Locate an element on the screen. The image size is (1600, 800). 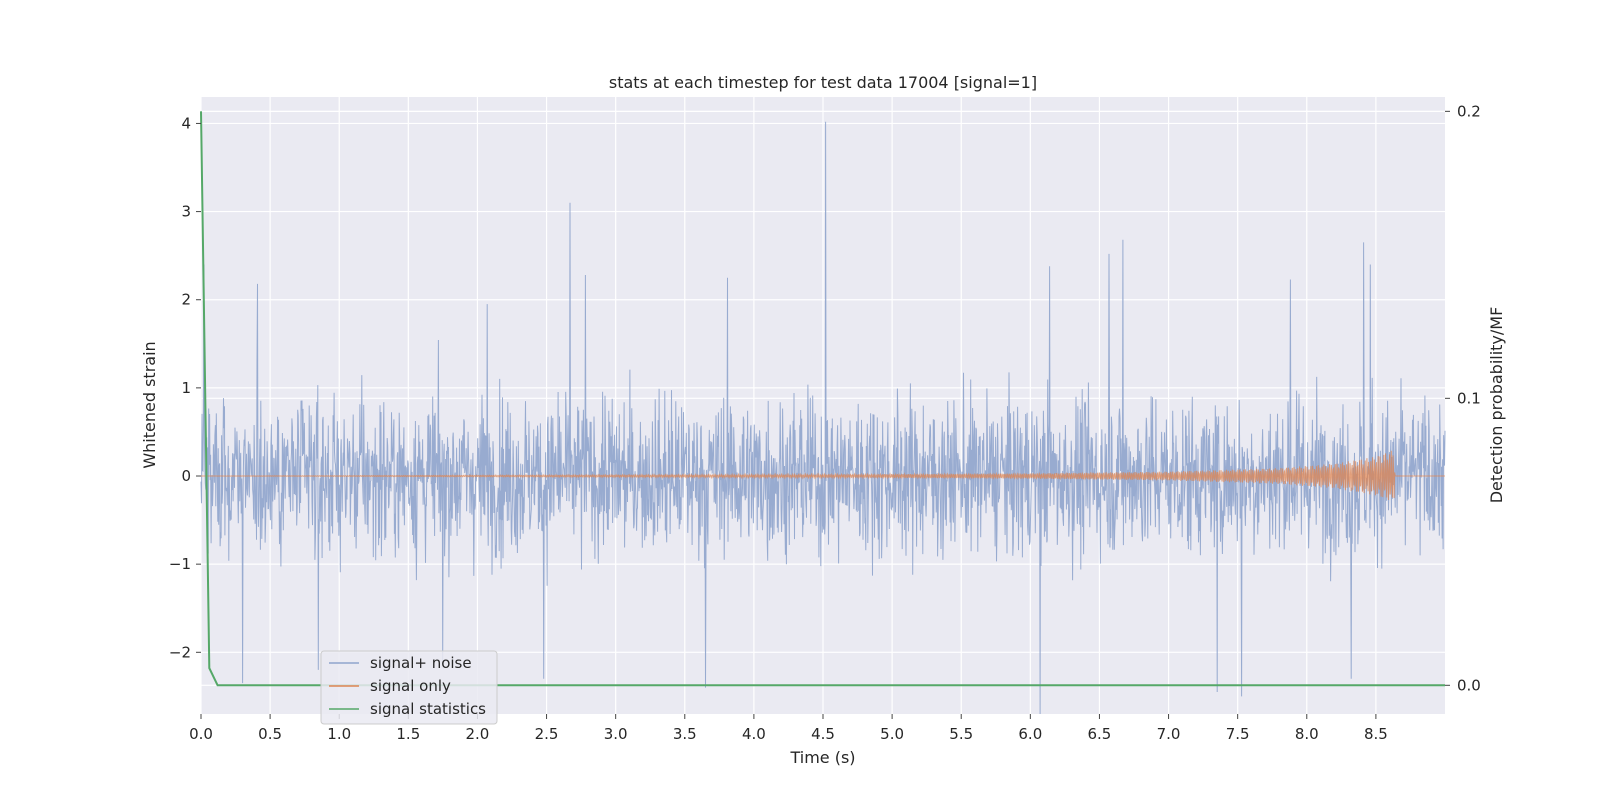
y2-tick-label: 0.0 is located at coordinates (1469, 685).